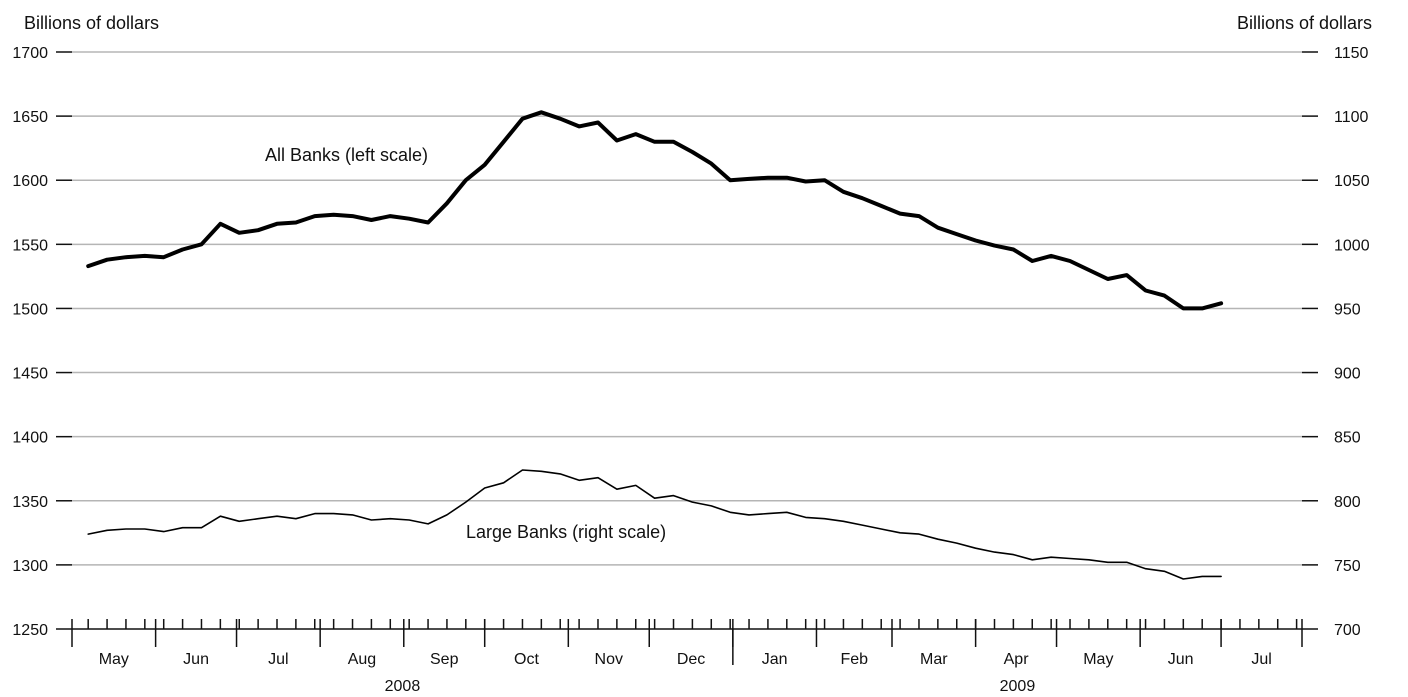  I want to click on left-tick-label: 1300, so click(30, 566).